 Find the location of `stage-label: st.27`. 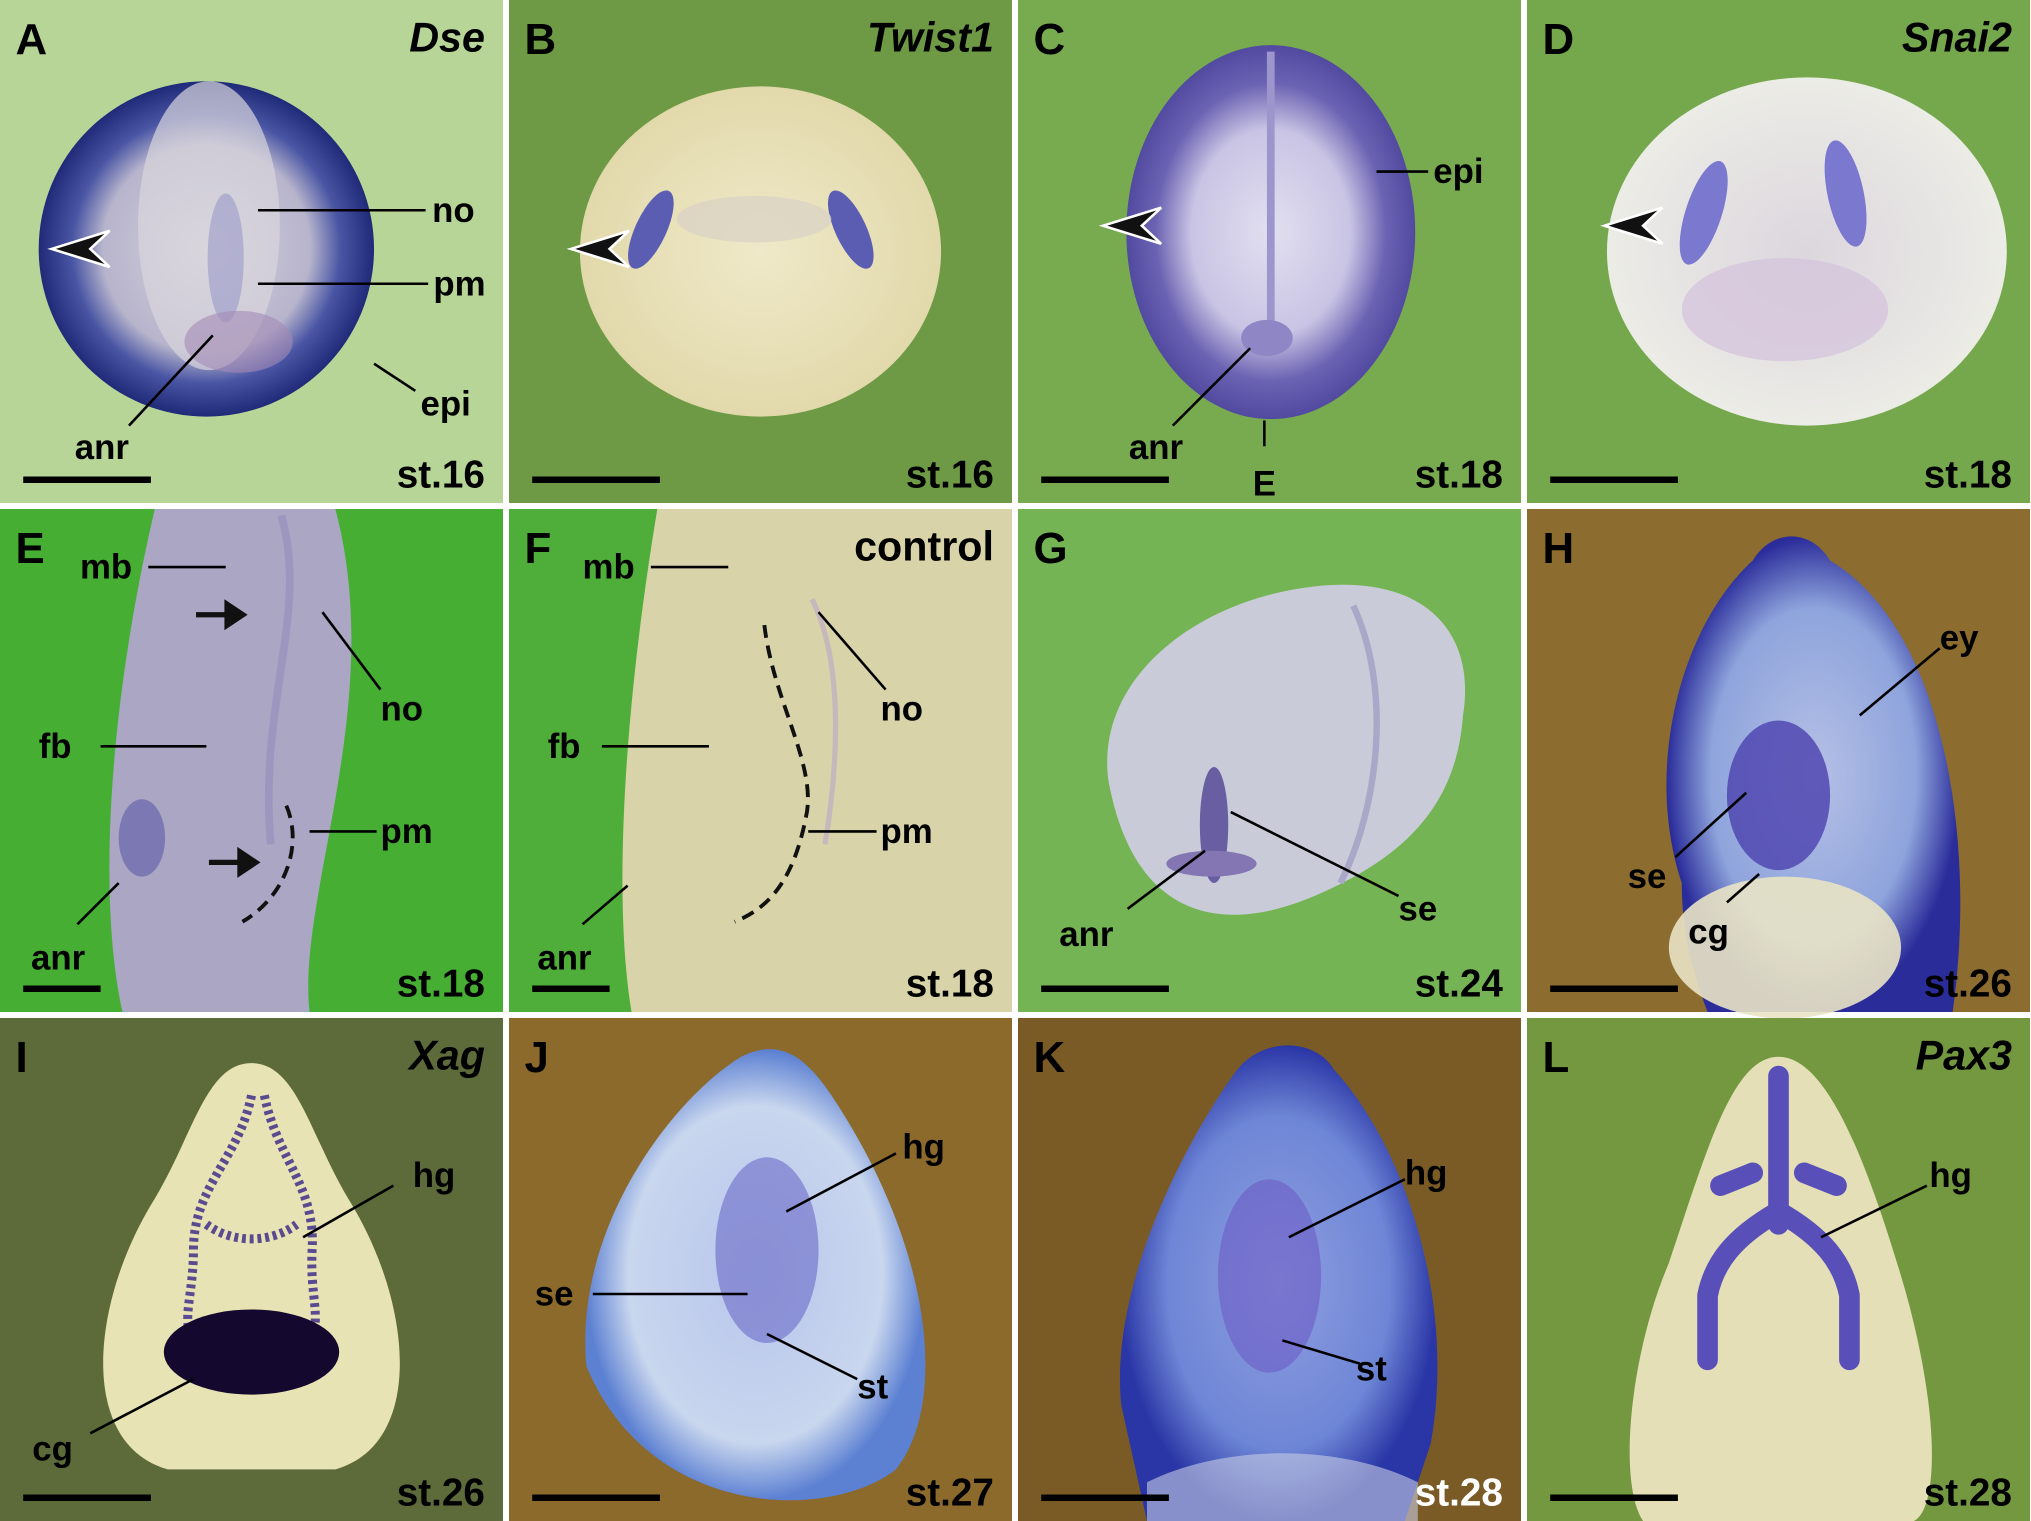

stage-label: st.27 is located at coordinates (950, 1493).